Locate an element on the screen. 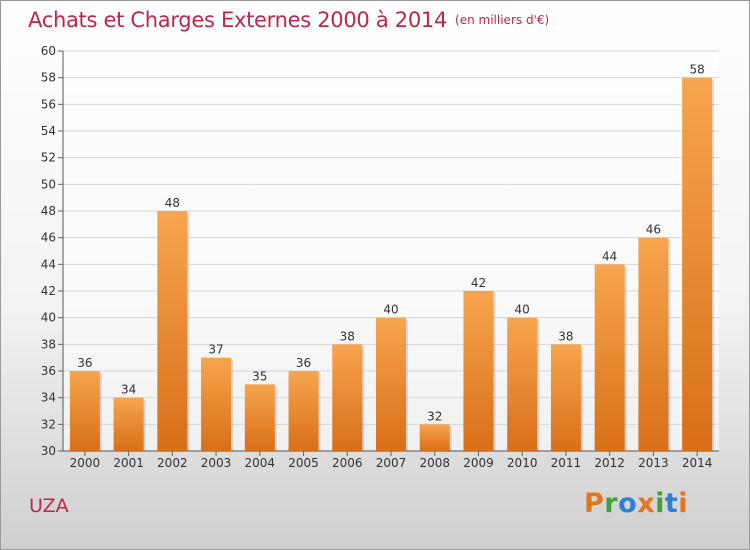 The height and width of the screenshot is (550, 750). x-tick-label: 2005 is located at coordinates (303, 463).